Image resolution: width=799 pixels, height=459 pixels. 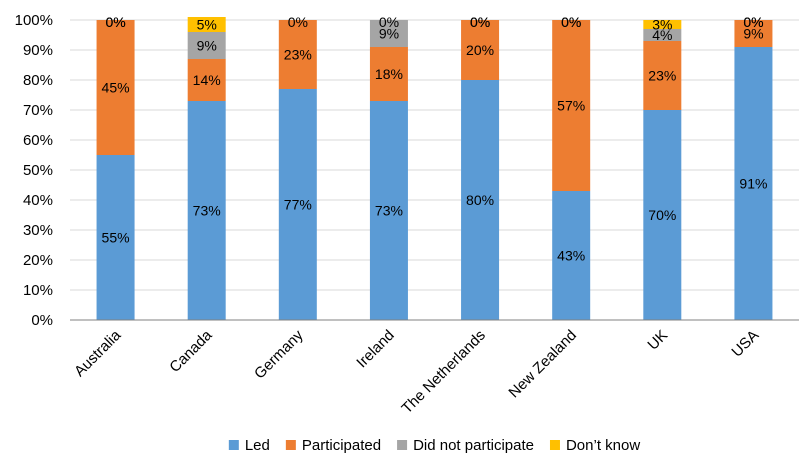 I want to click on data-label: 14%, so click(x=207, y=80).